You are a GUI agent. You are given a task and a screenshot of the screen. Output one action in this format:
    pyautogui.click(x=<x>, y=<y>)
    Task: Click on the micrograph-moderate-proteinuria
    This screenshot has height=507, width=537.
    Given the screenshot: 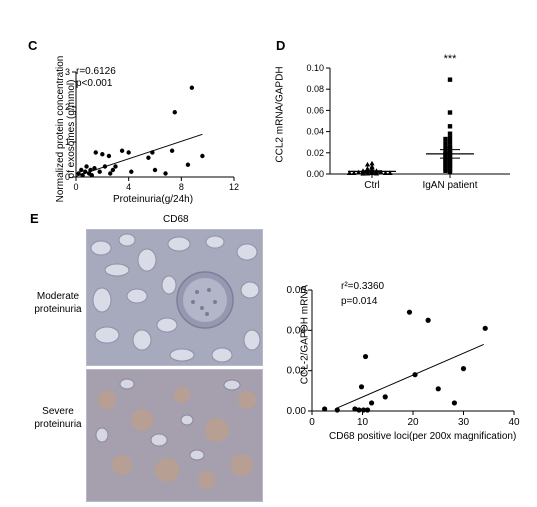 What is the action you would take?
    pyautogui.click(x=174, y=297)
    